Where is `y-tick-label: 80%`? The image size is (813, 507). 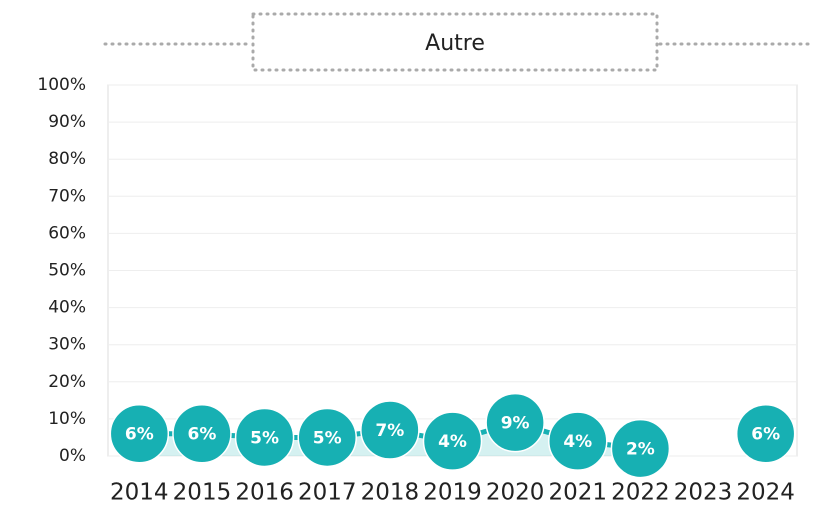 y-tick-label: 80% is located at coordinates (67, 159).